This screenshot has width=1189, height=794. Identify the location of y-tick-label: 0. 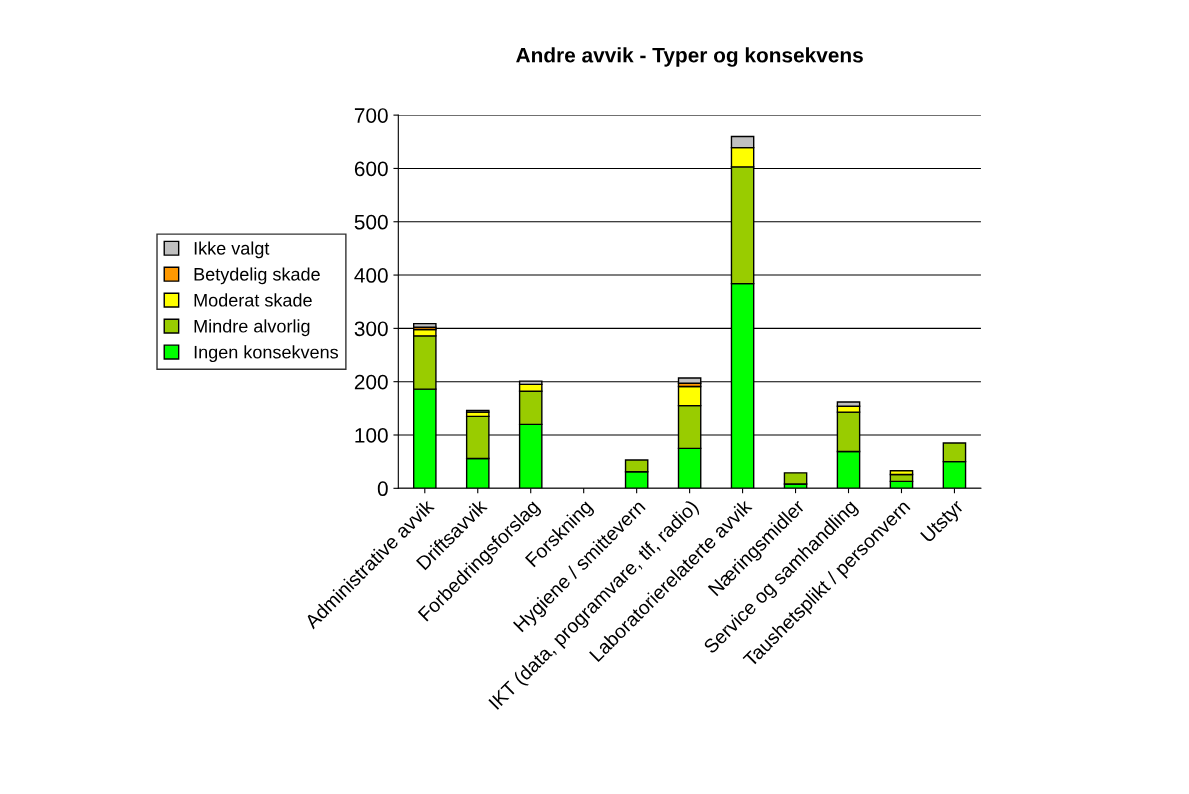
(382, 489).